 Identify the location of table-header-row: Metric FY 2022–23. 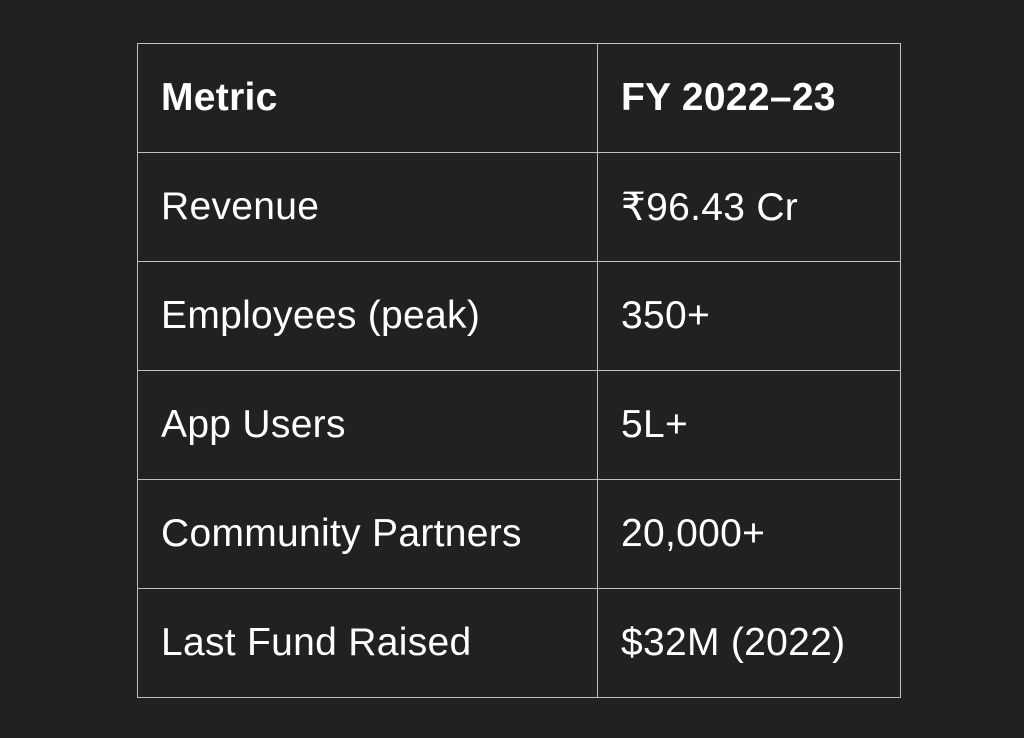
(519, 98).